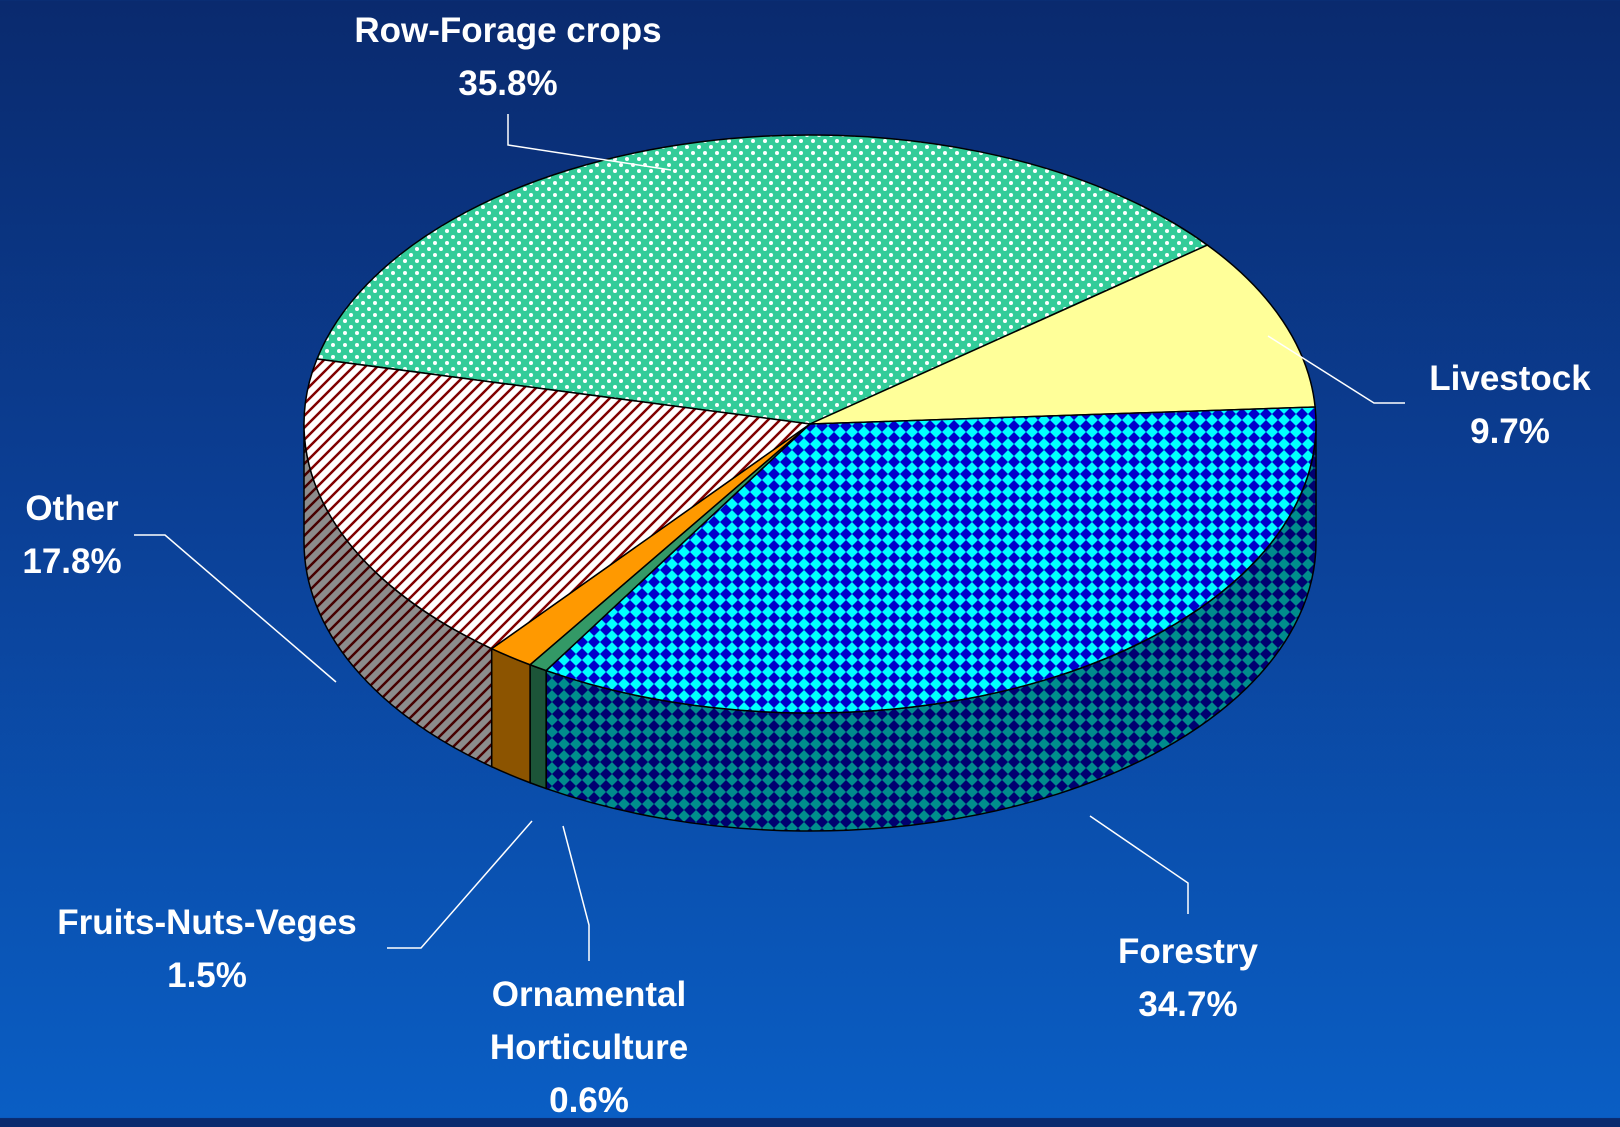  I want to click on value-label: 35.8%, so click(508, 83).